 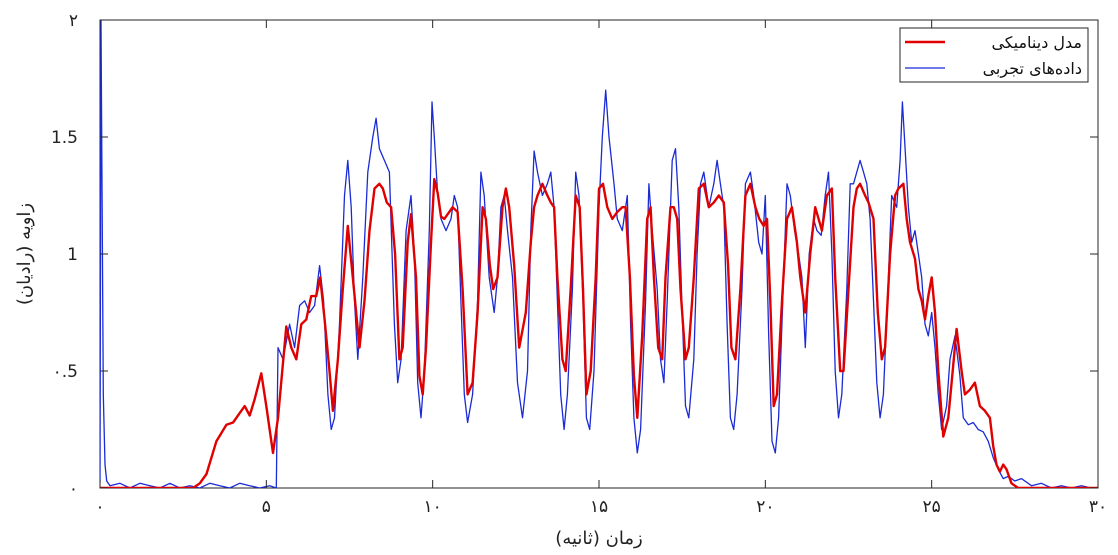 What do you see at coordinates (1032, 69) in the screenshot?
I see `legend-label-experimental-data: داده‌های تجربی` at bounding box center [1032, 69].